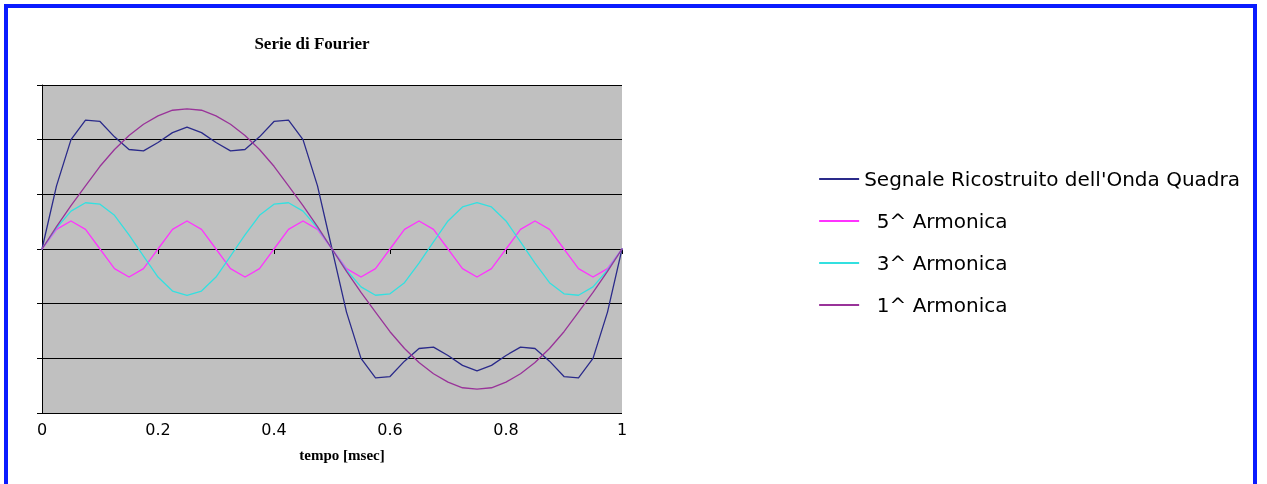  What do you see at coordinates (506, 429) in the screenshot?
I see `x-tick-label: 0.8` at bounding box center [506, 429].